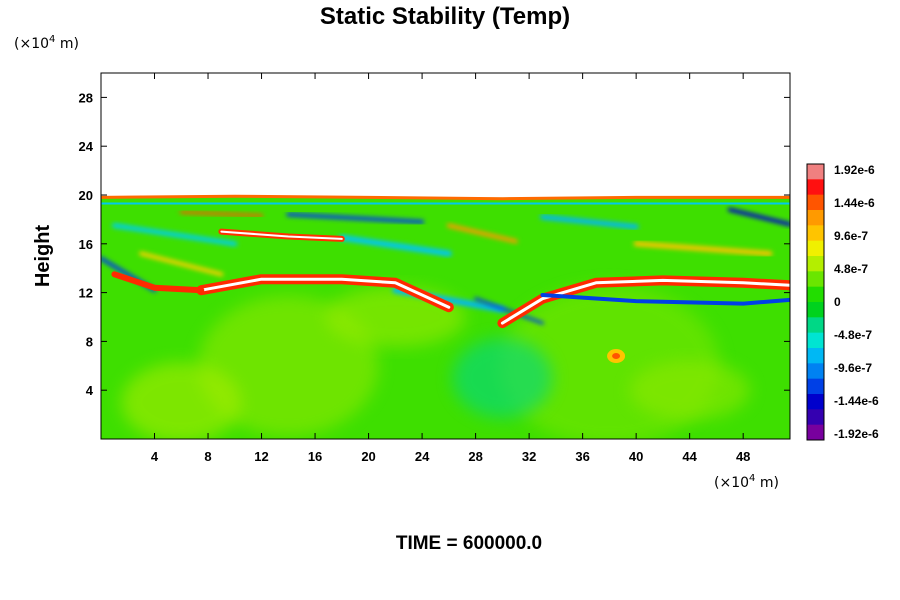 The height and width of the screenshot is (600, 900). Describe the element at coordinates (90, 390) in the screenshot. I see `y-tick-label: 4` at that location.